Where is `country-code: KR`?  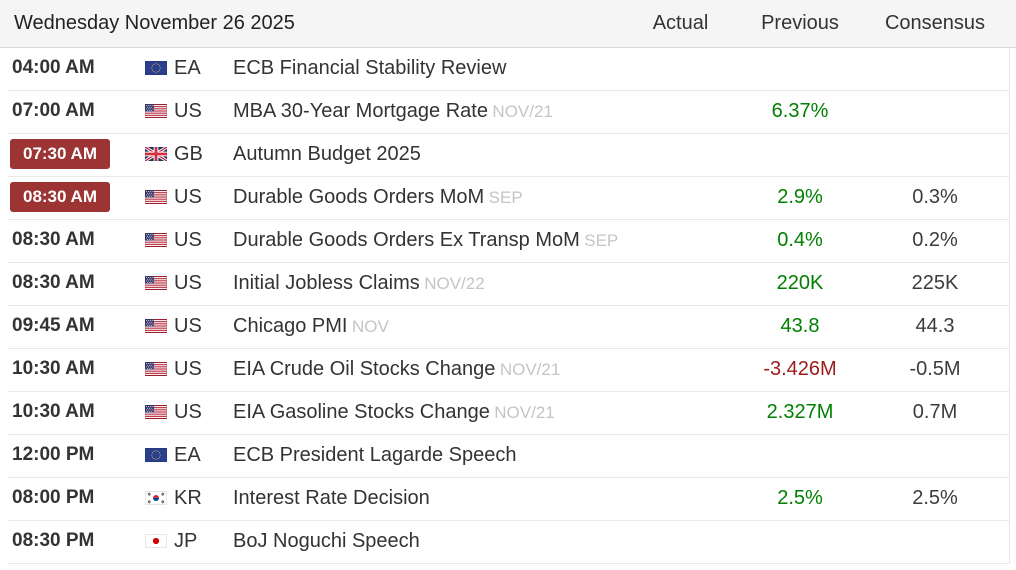 country-code: KR is located at coordinates (188, 498).